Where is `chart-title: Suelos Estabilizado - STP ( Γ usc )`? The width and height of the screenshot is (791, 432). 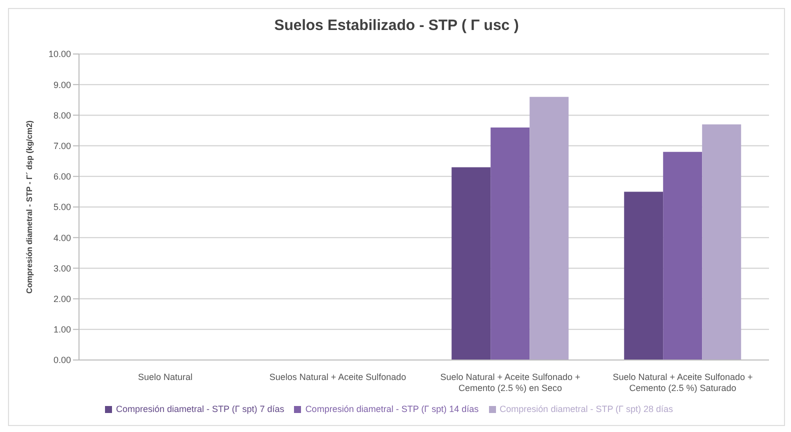 chart-title: Suelos Estabilizado - STP ( Γ usc ) is located at coordinates (396, 25).